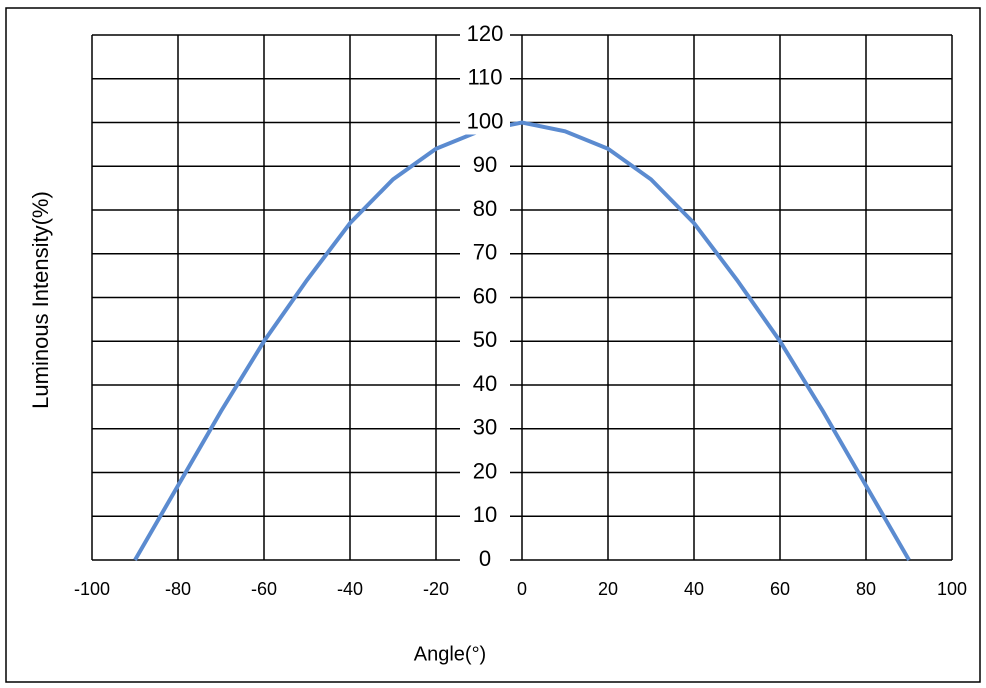  What do you see at coordinates (92, 589) in the screenshot?
I see `x-tick-label: -100` at bounding box center [92, 589].